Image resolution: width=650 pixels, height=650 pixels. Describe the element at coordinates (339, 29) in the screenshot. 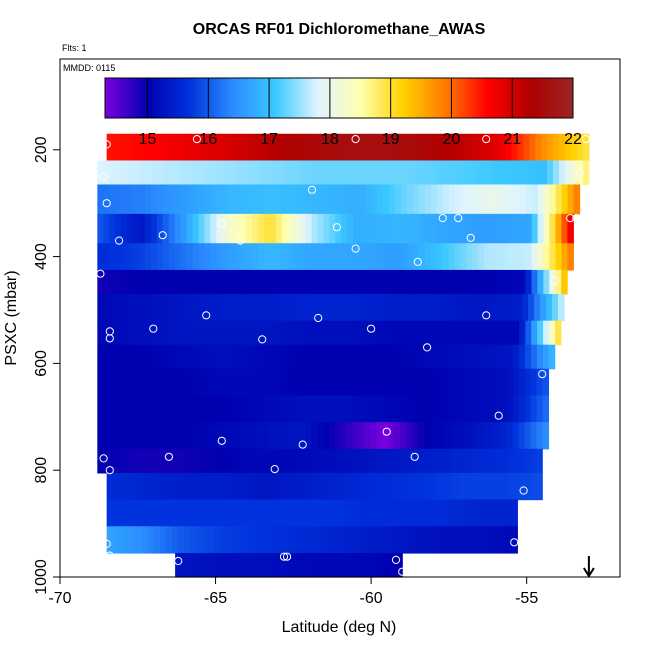

I see `chart-title: ORCAS RF01 Dichloromethane_AWAS` at that location.